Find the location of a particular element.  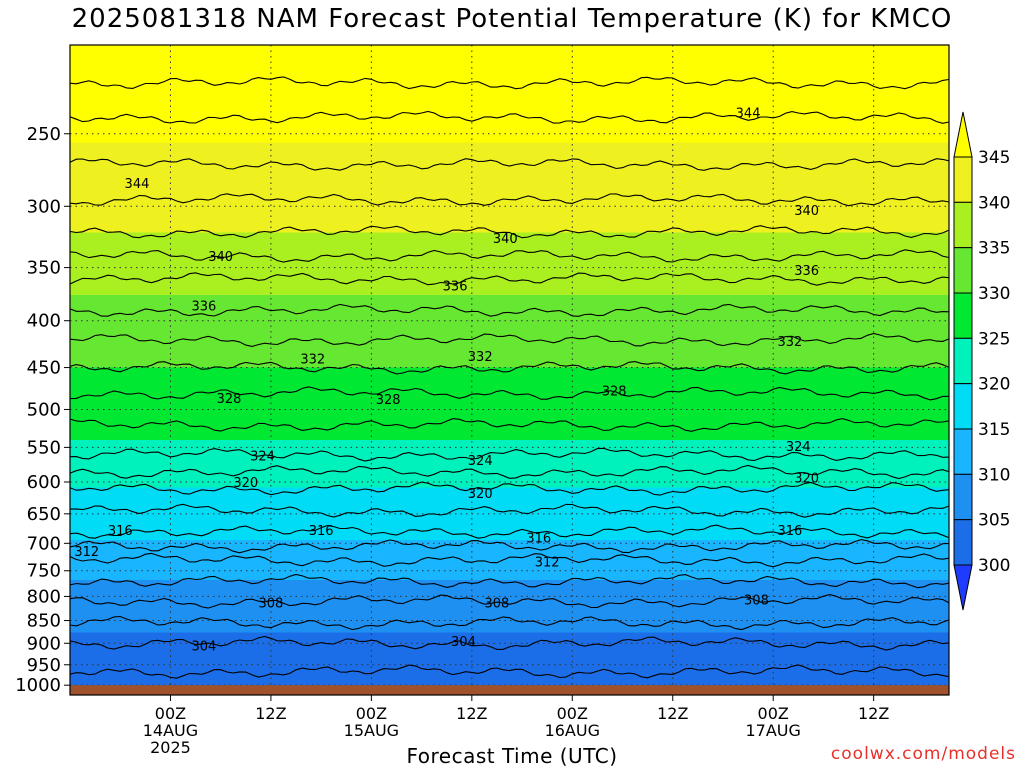

colorbar-label: 330 is located at coordinates (994, 294).